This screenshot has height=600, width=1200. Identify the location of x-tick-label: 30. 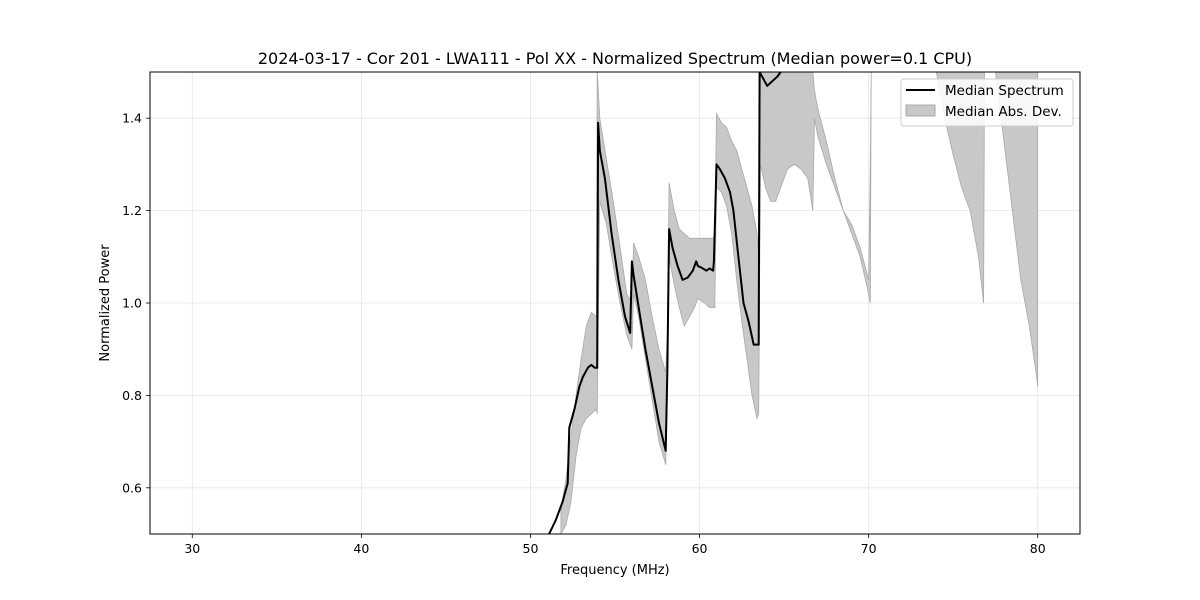
(192, 548).